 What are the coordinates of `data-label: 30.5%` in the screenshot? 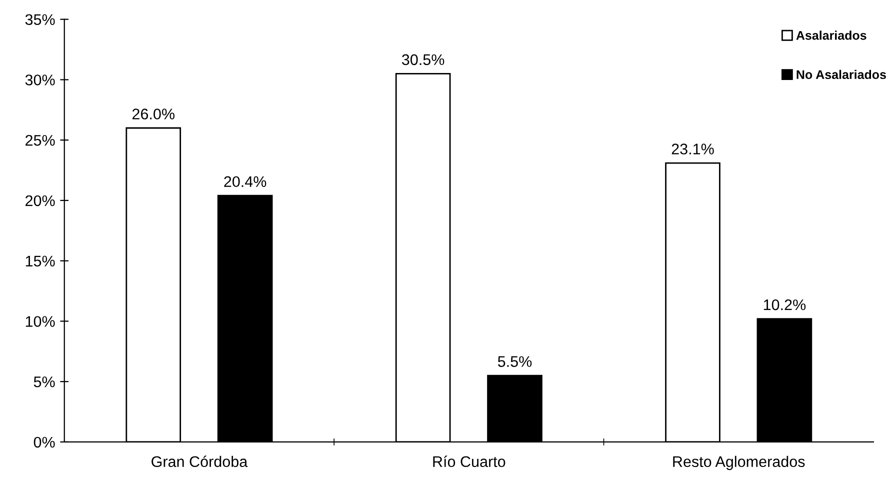 It's located at (423, 60).